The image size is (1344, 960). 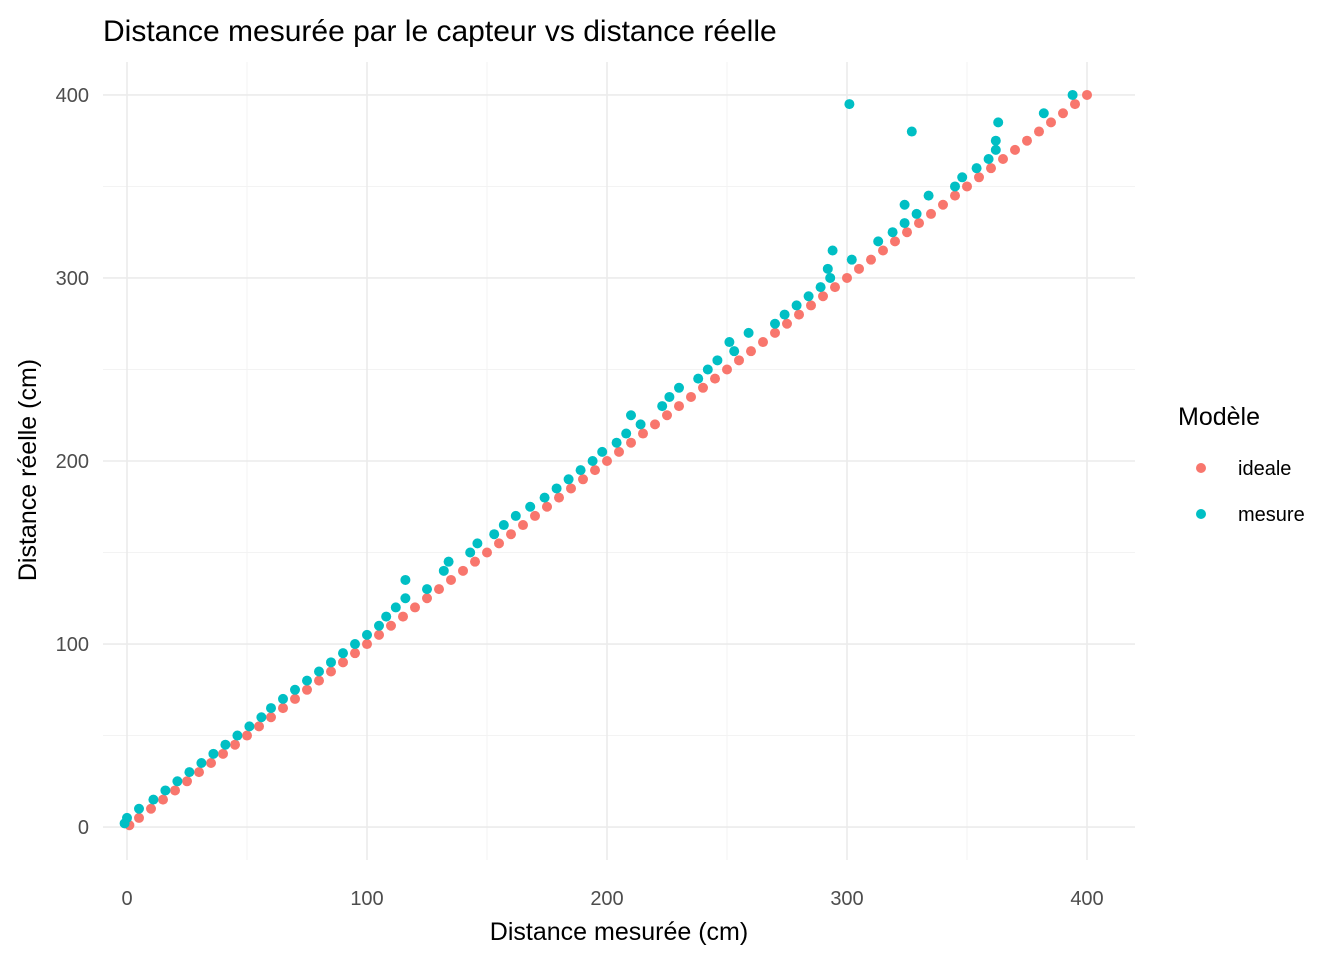 What do you see at coordinates (83, 828) in the screenshot?
I see `y-tick-label: 0` at bounding box center [83, 828].